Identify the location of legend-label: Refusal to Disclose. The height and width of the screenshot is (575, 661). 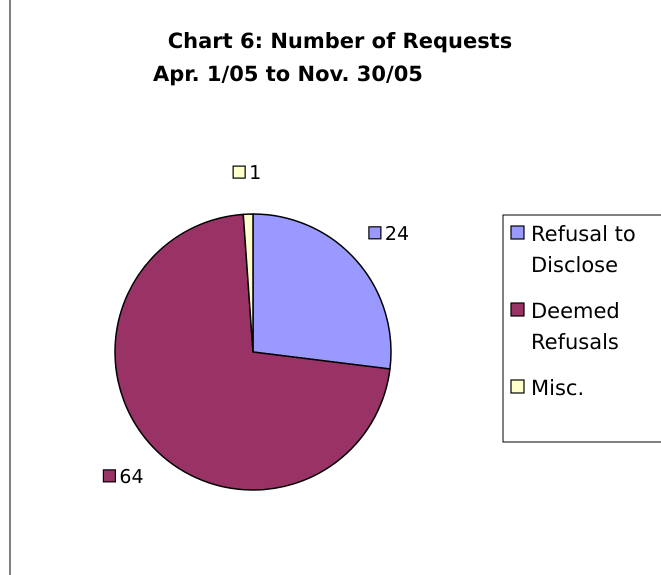
(583, 249).